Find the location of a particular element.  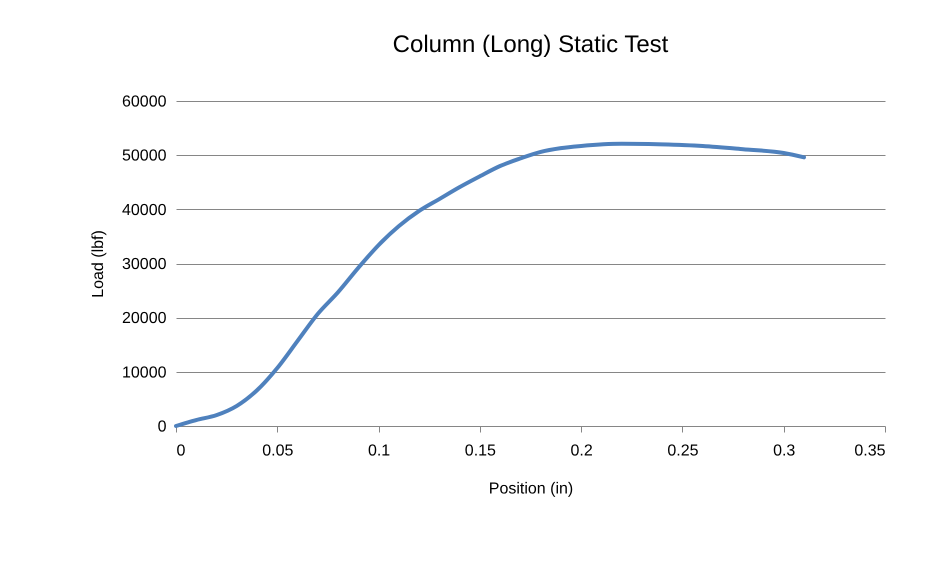

x-tick-label: 0.35 is located at coordinates (870, 451).